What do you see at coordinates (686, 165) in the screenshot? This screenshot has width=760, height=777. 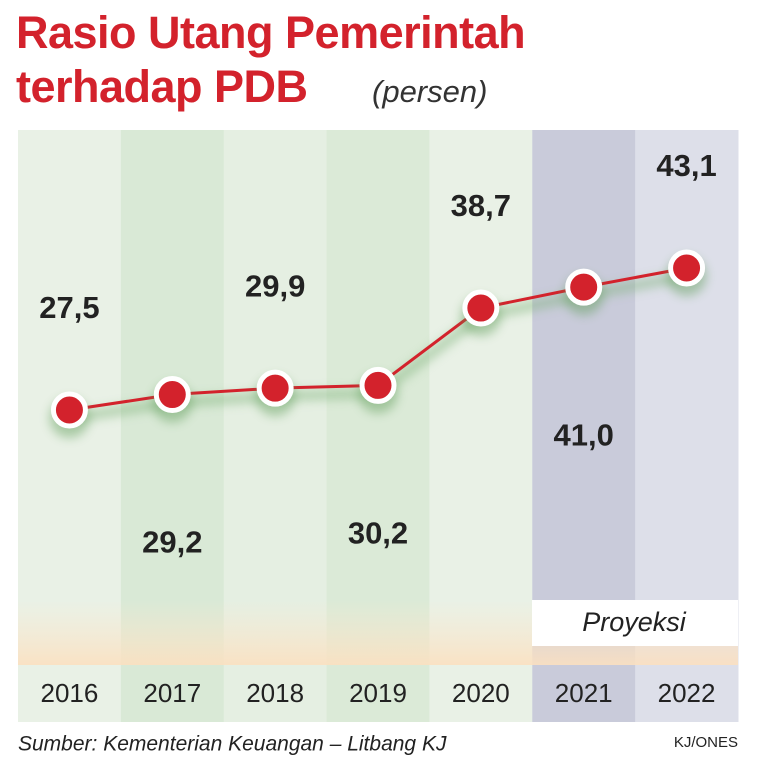 I see `data-label: 43,1` at bounding box center [686, 165].